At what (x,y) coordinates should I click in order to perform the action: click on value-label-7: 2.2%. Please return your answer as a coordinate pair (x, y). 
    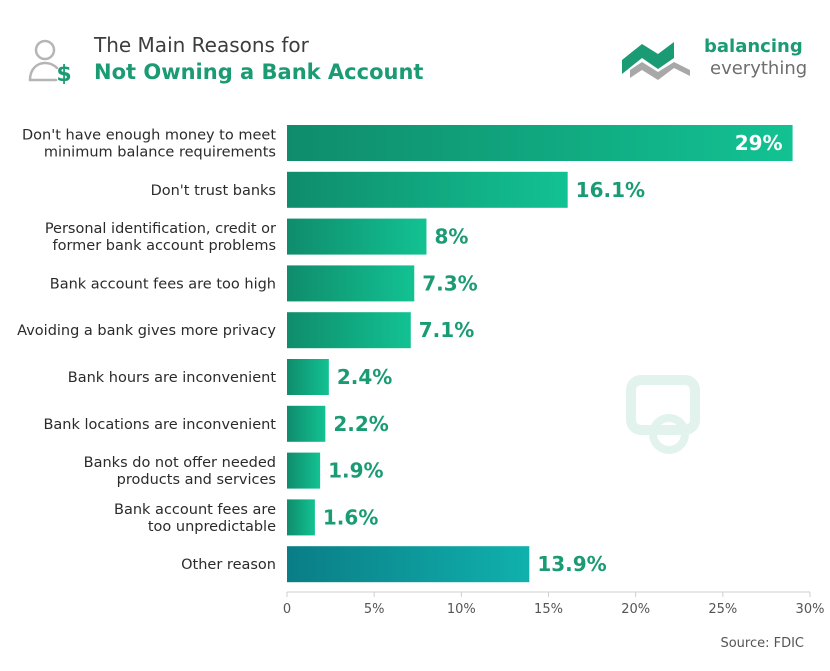
    Looking at the image, I should click on (360, 424).